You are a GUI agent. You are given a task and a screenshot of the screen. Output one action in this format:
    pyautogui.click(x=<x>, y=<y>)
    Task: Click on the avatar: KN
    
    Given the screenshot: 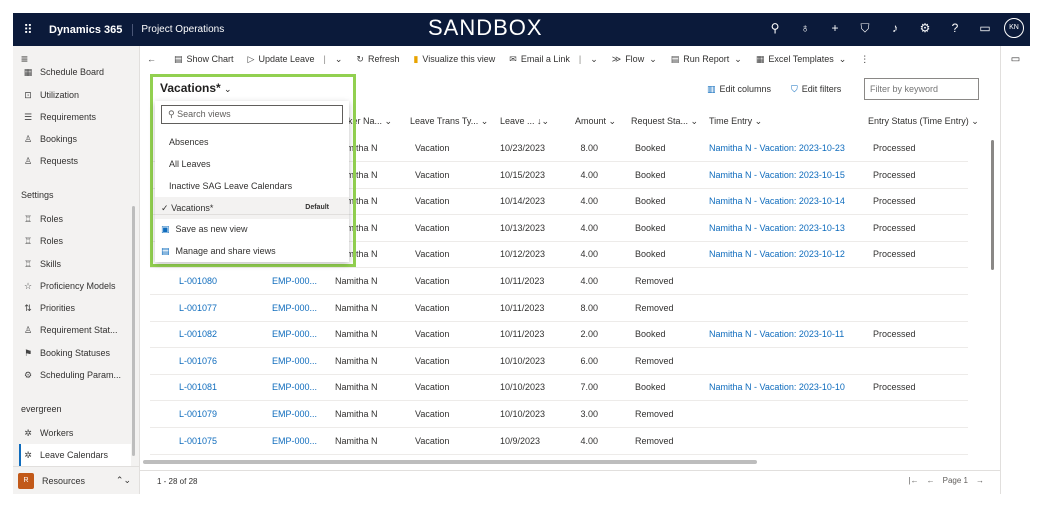 What is the action you would take?
    pyautogui.click(x=1014, y=28)
    